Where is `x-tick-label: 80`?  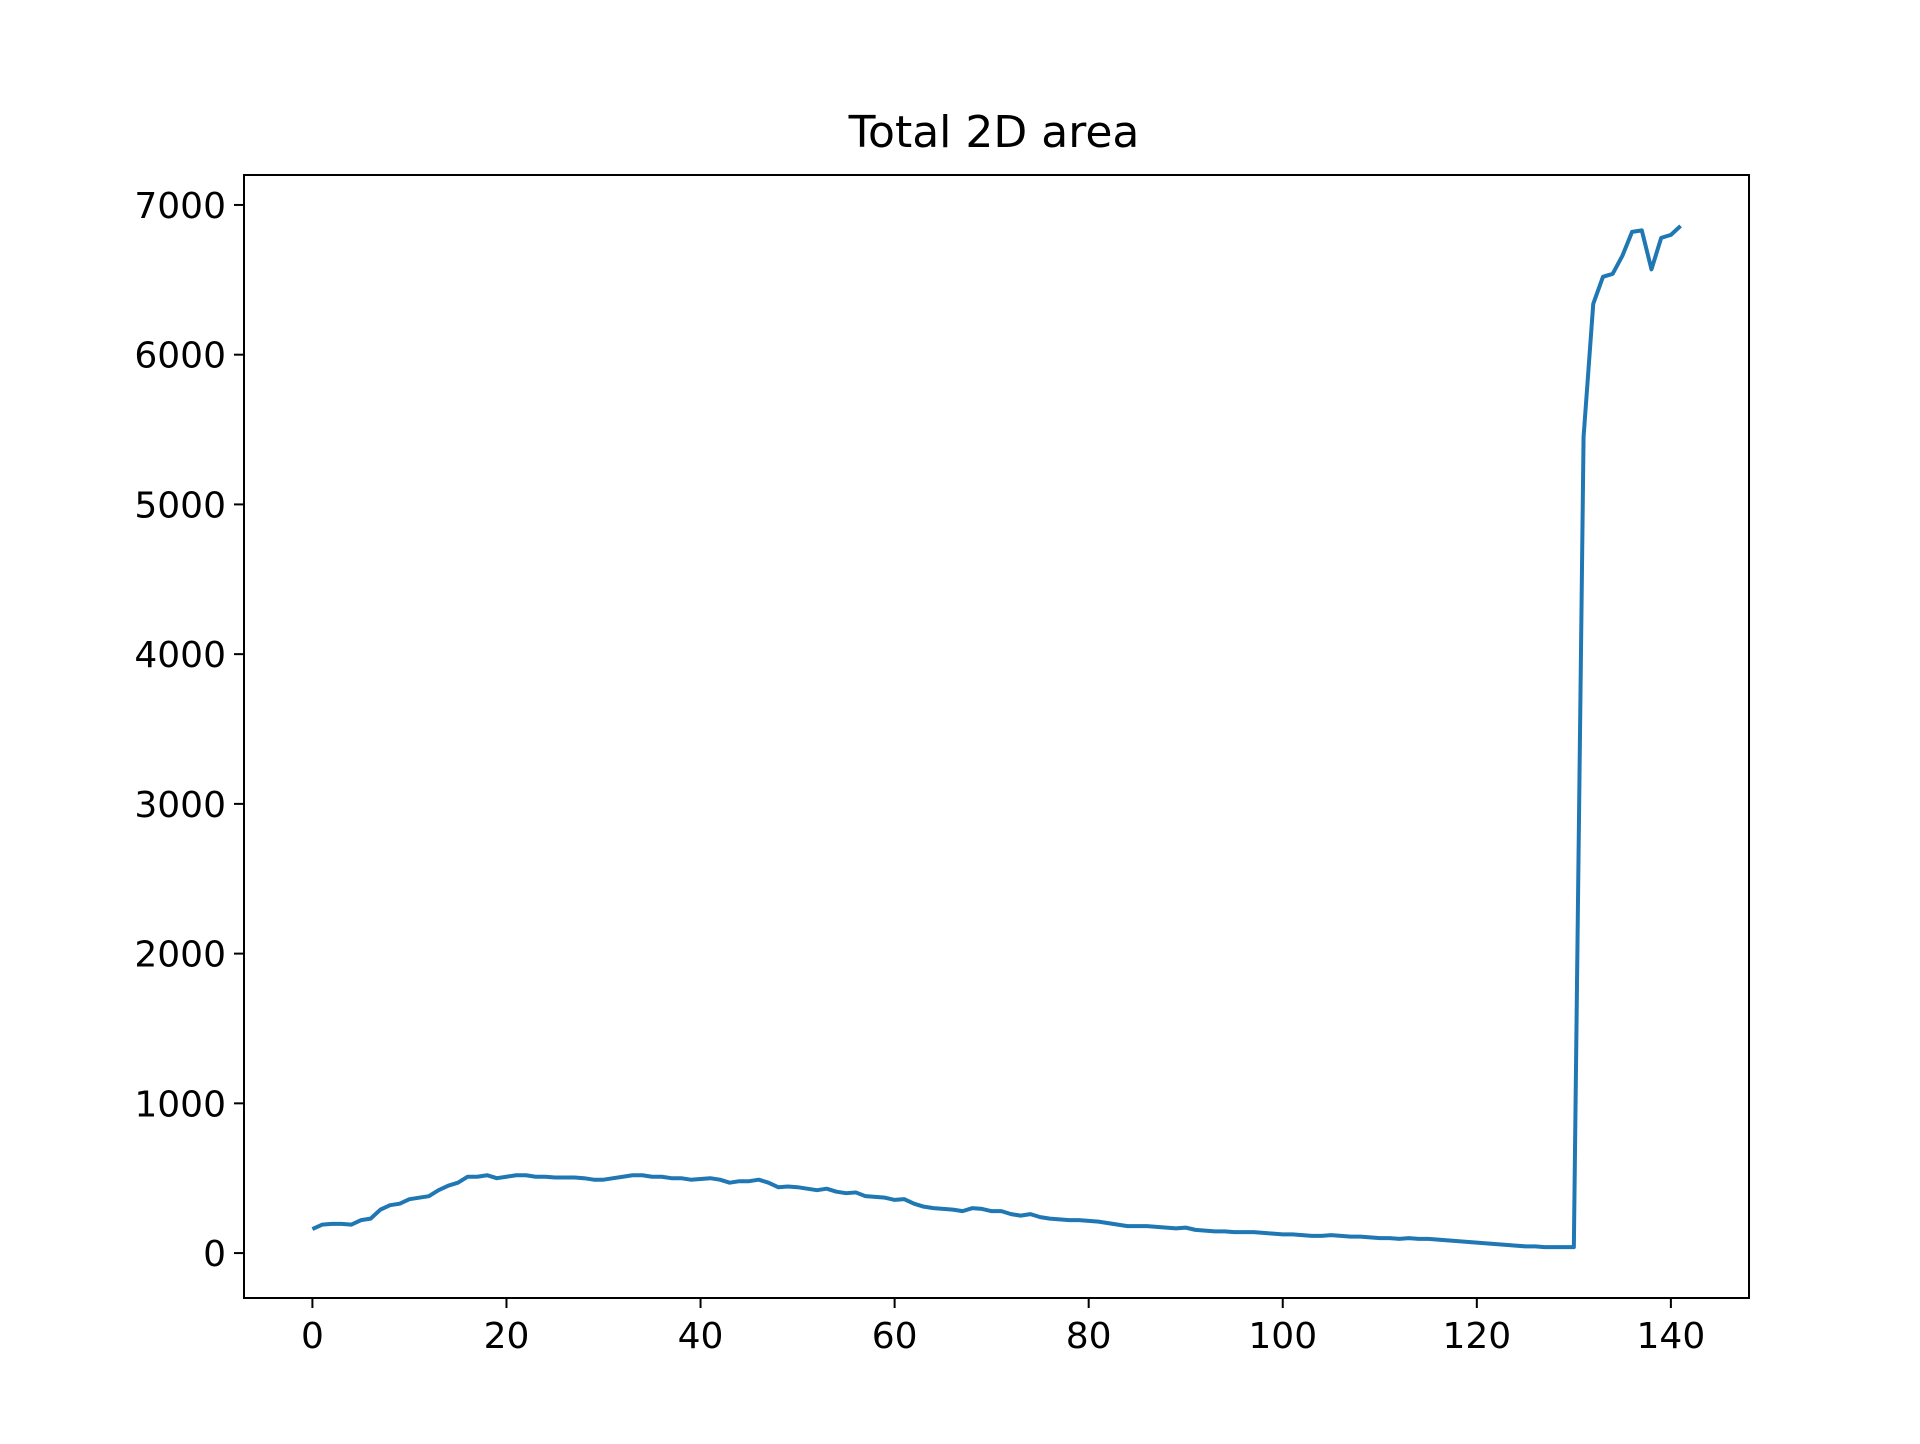 x-tick-label: 80 is located at coordinates (1089, 1336).